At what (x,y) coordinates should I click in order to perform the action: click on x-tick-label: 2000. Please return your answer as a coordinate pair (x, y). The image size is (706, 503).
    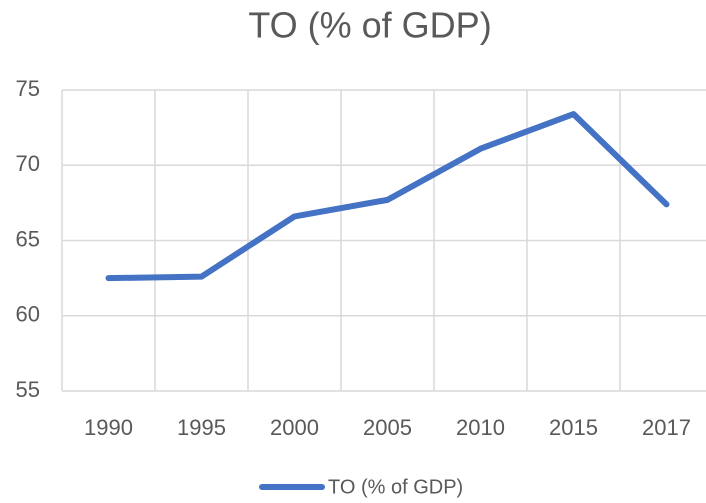
    Looking at the image, I should click on (294, 427).